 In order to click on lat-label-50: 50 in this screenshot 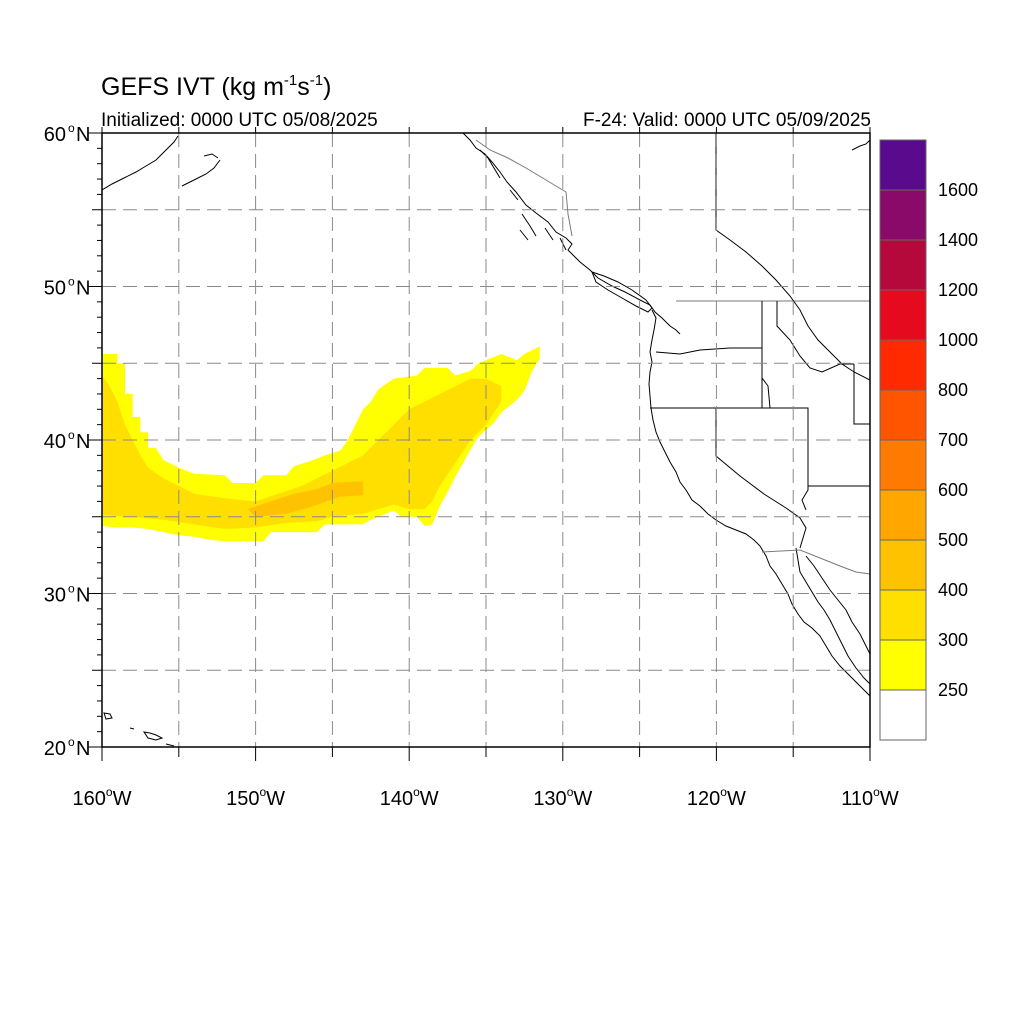, I will do `click(55, 289)`.